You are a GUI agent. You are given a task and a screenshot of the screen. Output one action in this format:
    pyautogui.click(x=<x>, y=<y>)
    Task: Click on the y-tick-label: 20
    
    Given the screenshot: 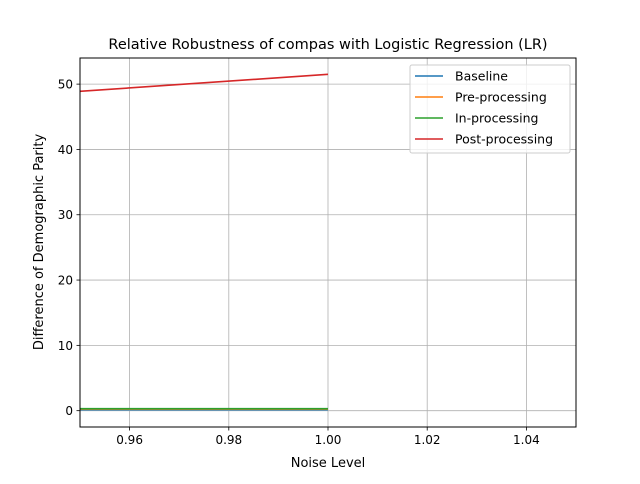 What is the action you would take?
    pyautogui.click(x=65, y=281)
    